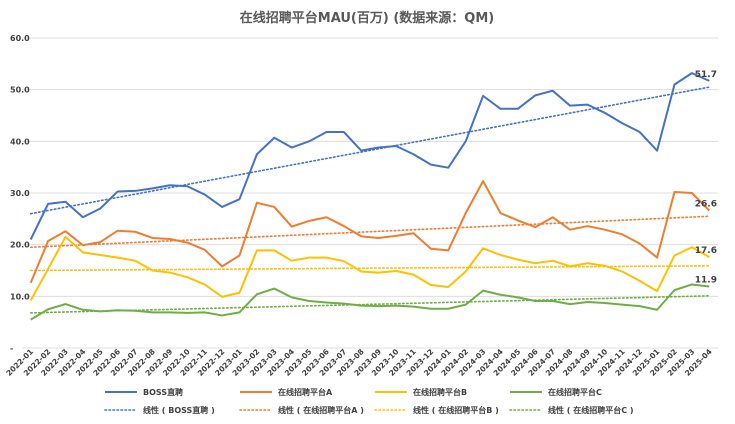 The height and width of the screenshot is (424, 735). I want to click on legend-label: BOSS直聘, so click(163, 392).